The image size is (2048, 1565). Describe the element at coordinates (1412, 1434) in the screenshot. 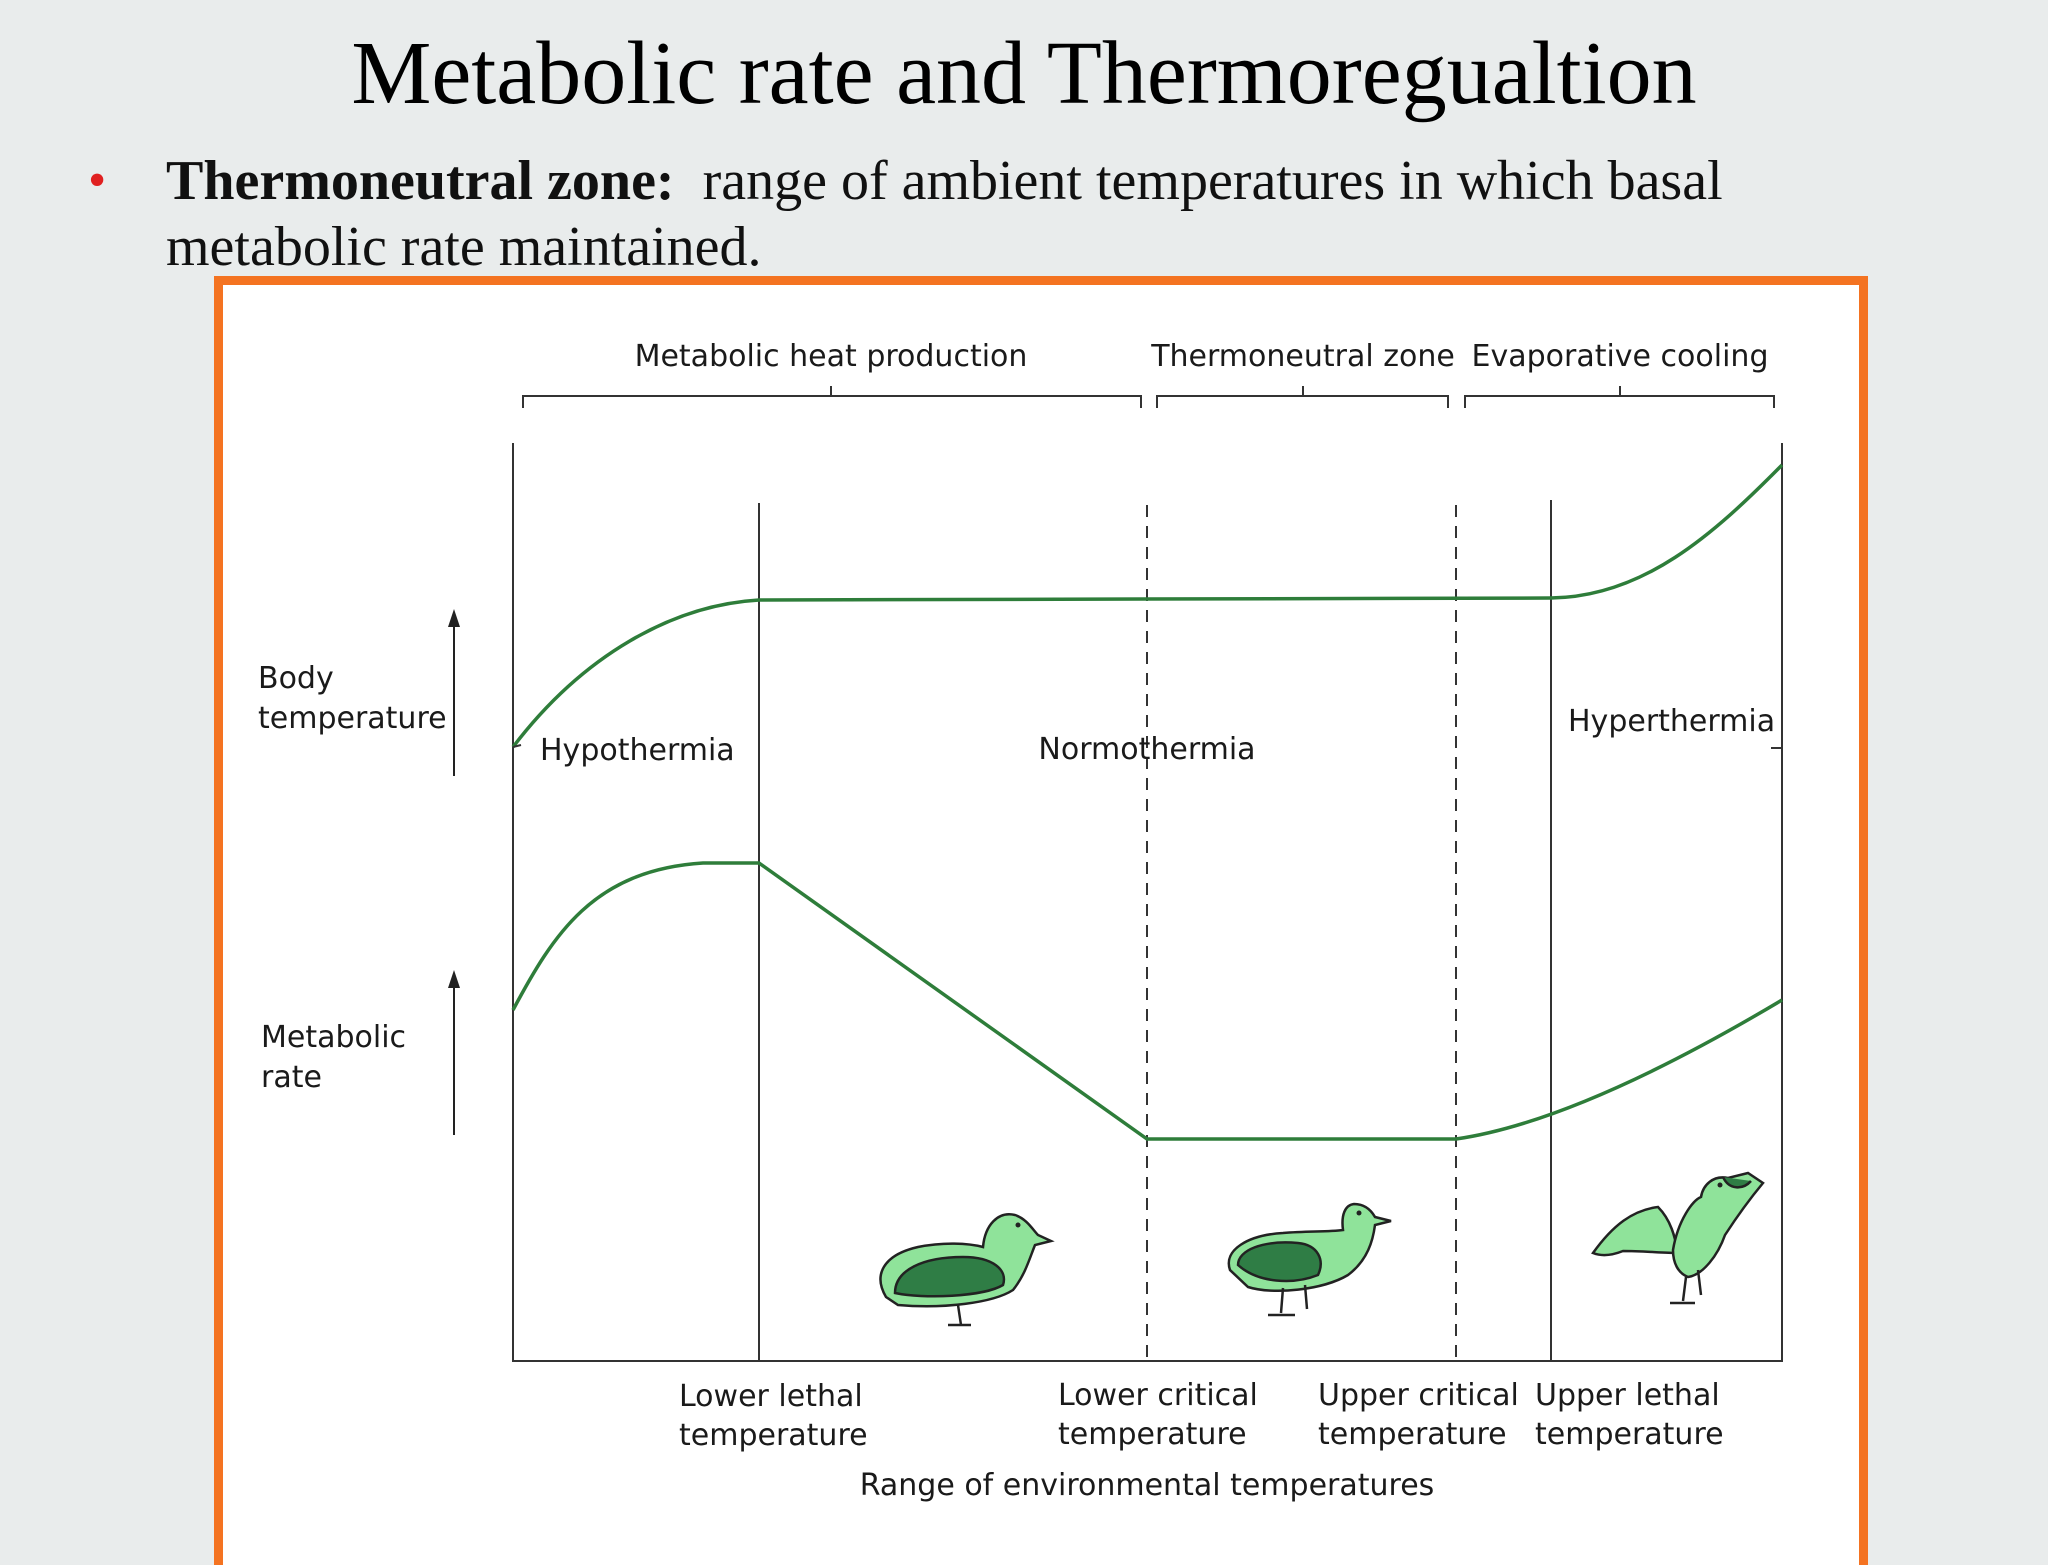

I see `threshold-upper-critical-2: temperature` at that location.